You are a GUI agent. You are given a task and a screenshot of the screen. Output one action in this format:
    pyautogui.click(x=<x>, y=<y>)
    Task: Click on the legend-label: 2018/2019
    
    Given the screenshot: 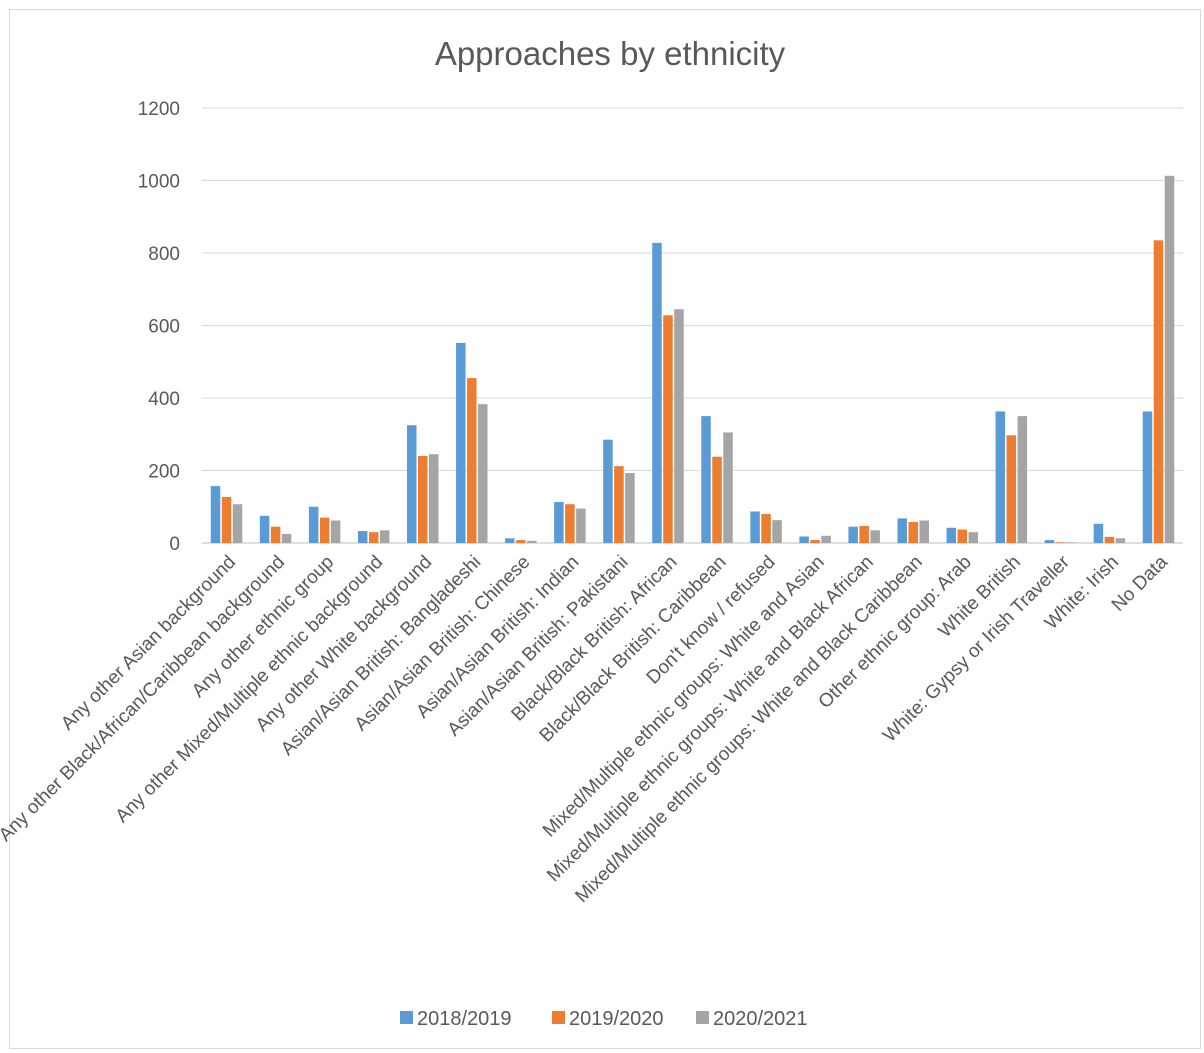 What is the action you would take?
    pyautogui.click(x=464, y=1019)
    